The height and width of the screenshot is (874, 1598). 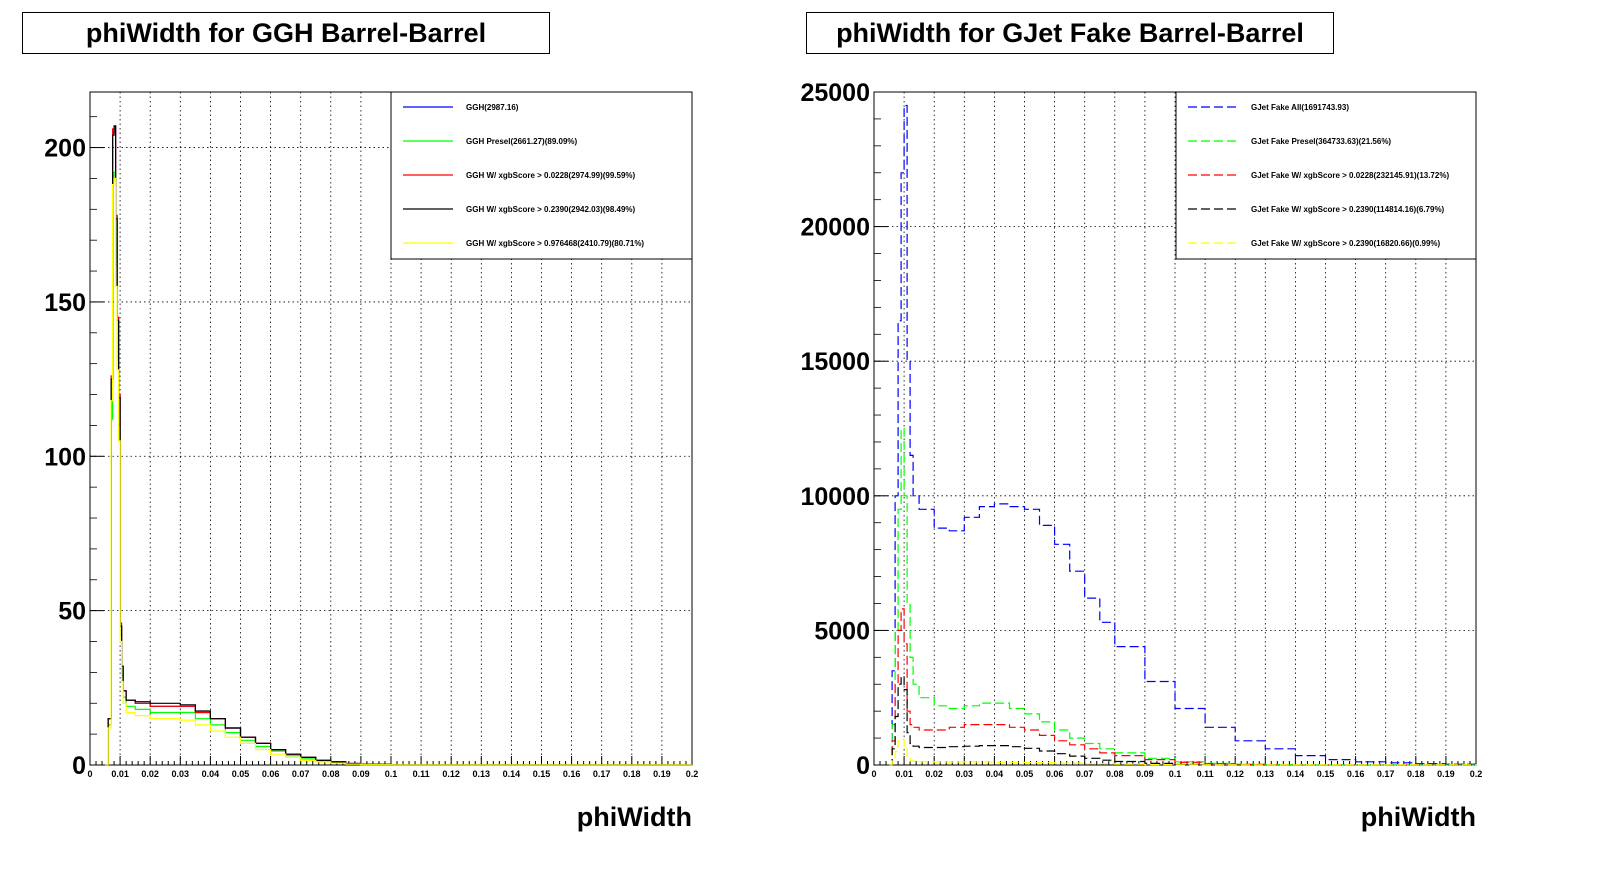 I want to click on y-tick-label: 100, so click(x=65, y=457).